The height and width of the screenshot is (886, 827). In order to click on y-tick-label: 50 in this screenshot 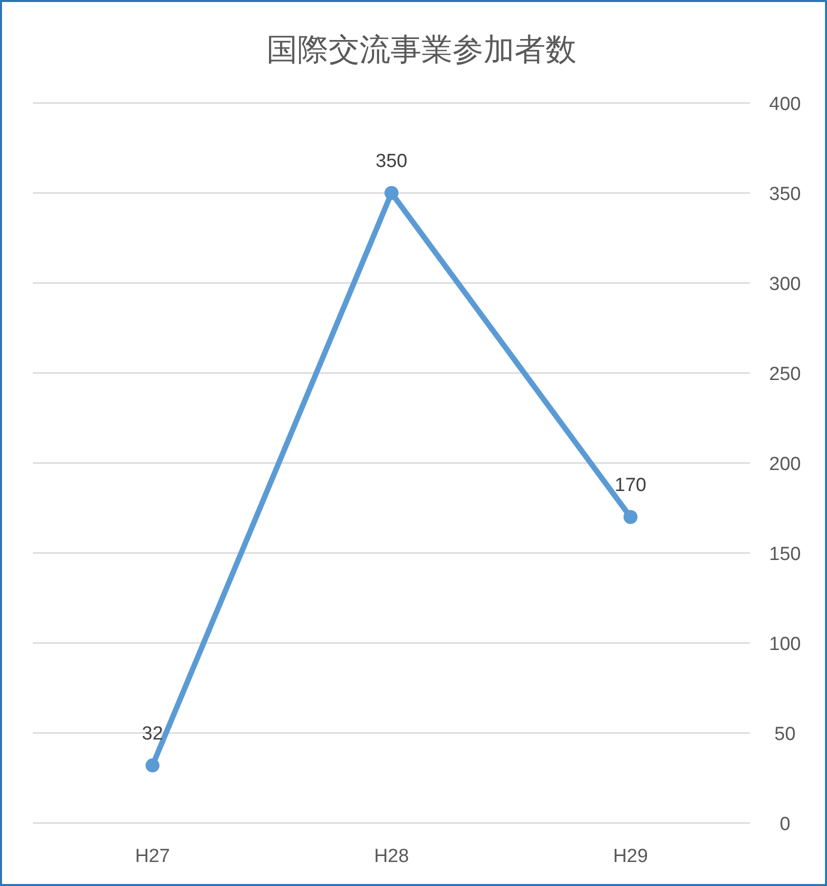, I will do `click(785, 734)`.